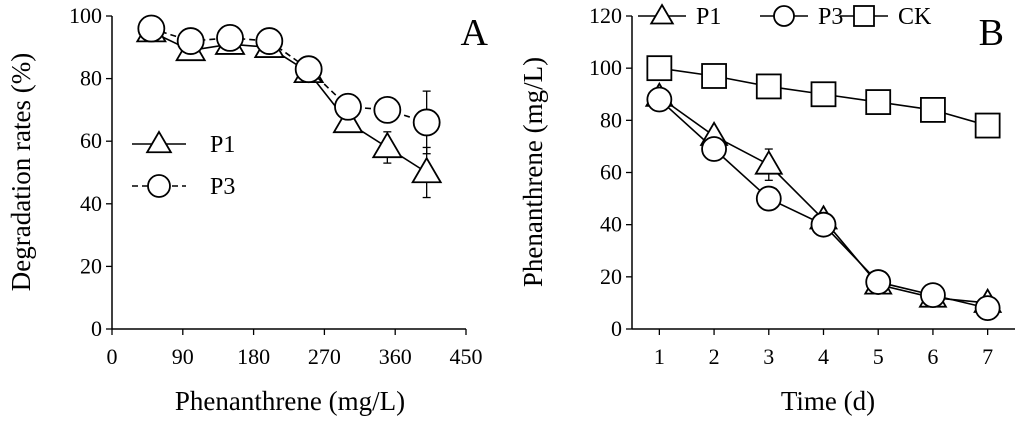 Image resolution: width=1024 pixels, height=421 pixels. I want to click on x-tick-label: 2, so click(714, 356).